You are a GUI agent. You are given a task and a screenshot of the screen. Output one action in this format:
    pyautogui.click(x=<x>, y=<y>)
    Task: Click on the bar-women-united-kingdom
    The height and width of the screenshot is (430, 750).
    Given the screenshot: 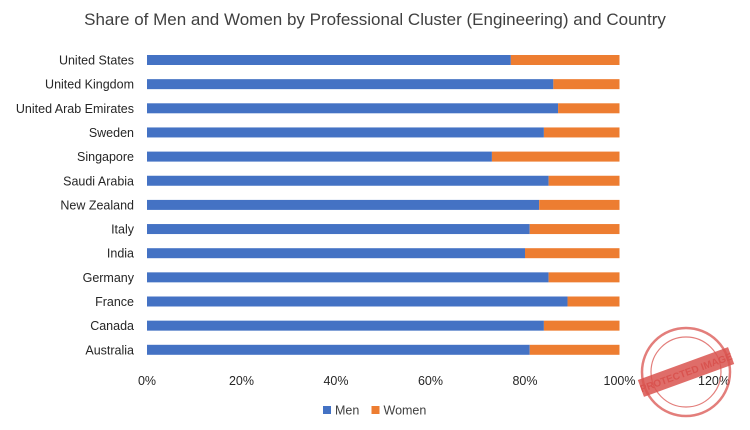 What is the action you would take?
    pyautogui.click(x=586, y=84)
    